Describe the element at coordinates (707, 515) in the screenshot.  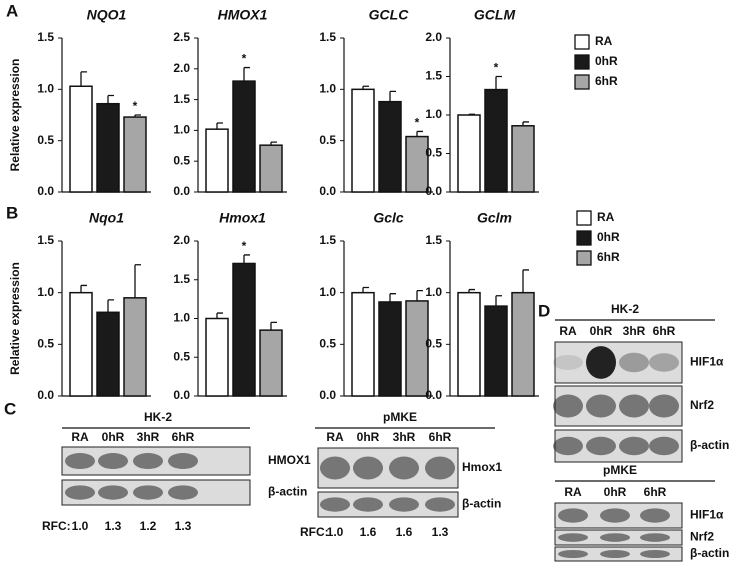
I see `blot-row-label: HIF1α` at that location.